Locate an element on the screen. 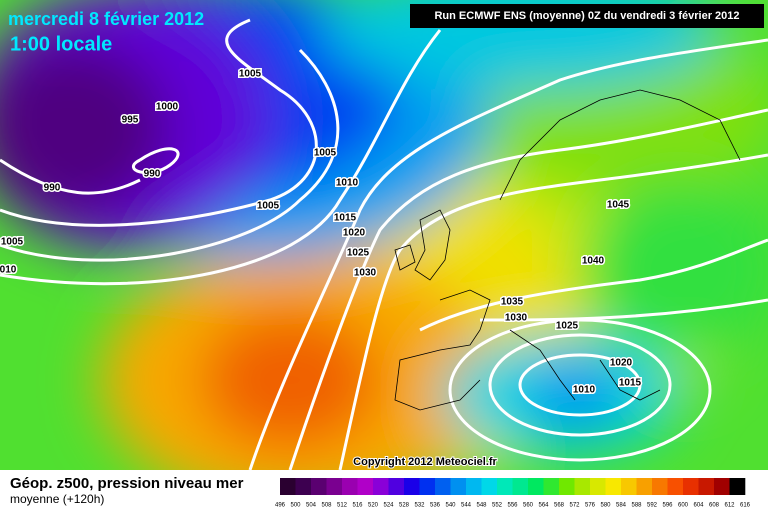 The image size is (768, 517). legend-label: 616 is located at coordinates (745, 506).